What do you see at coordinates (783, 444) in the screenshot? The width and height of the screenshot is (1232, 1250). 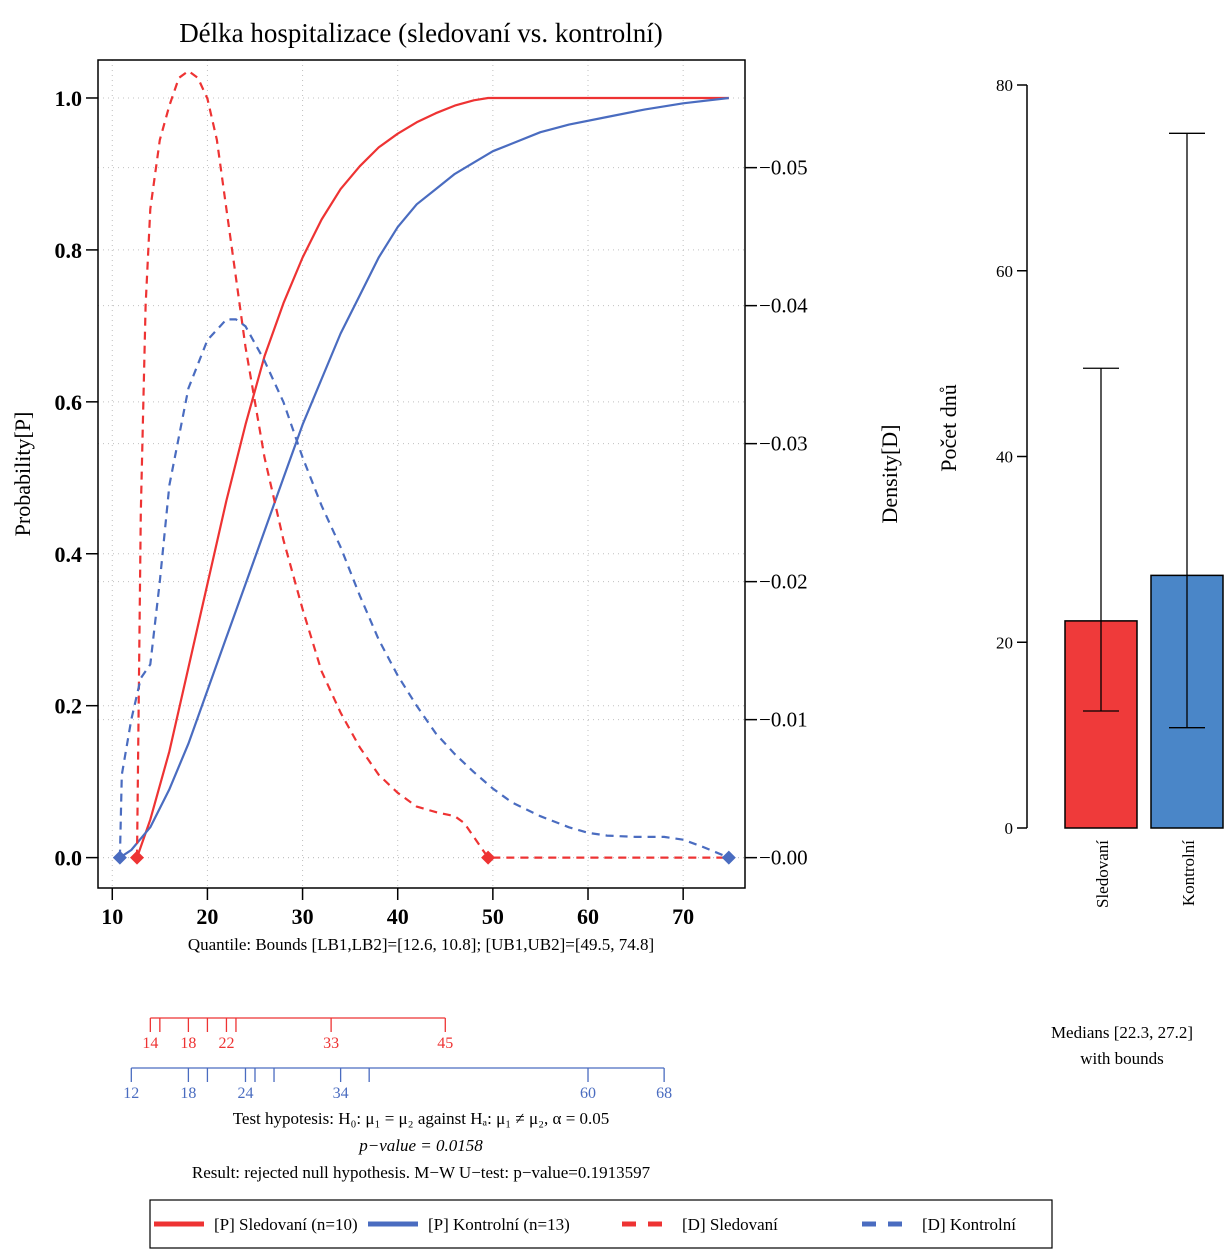 I see `y-tick-label-right: −0.03` at bounding box center [783, 444].